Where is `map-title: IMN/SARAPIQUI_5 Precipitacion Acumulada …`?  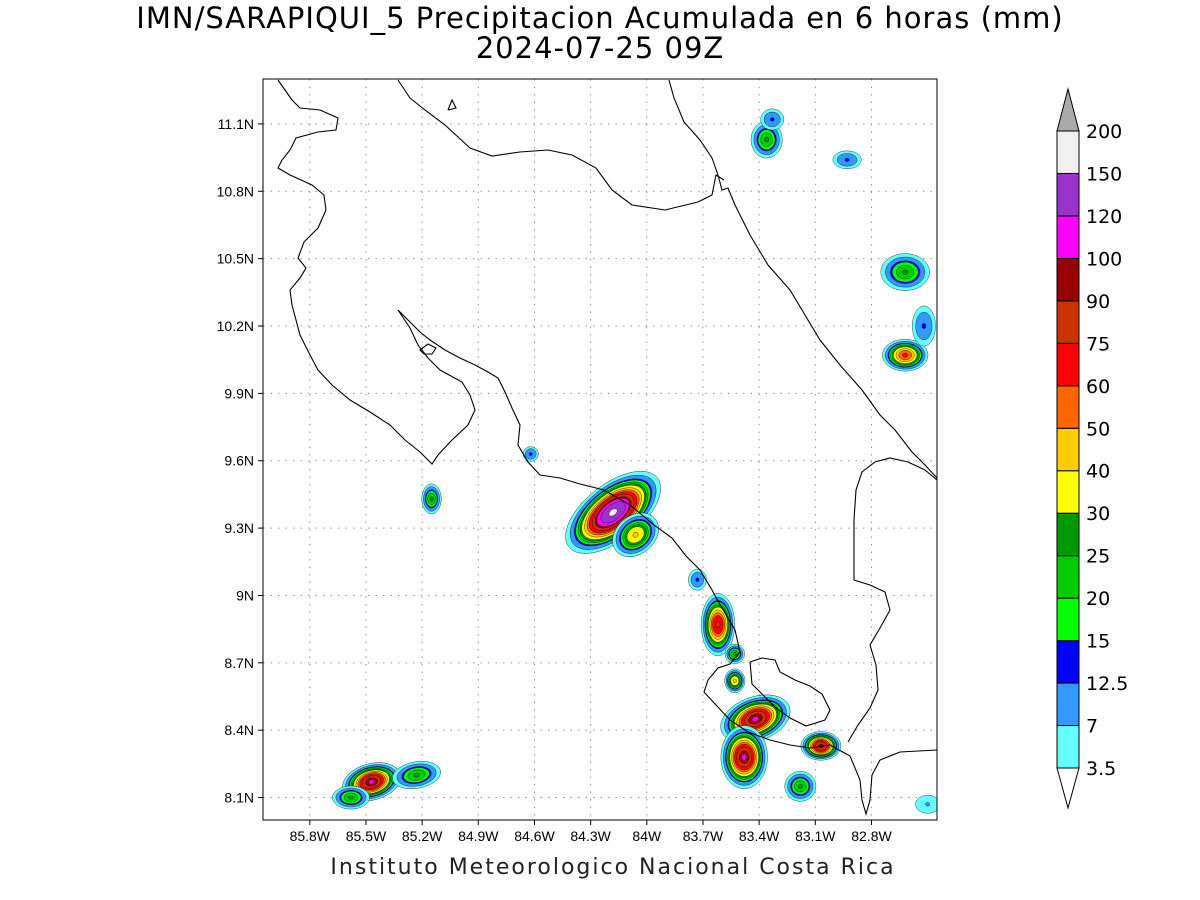 map-title: IMN/SARAPIQUI_5 Precipitacion Acumulada … is located at coordinates (600, 18).